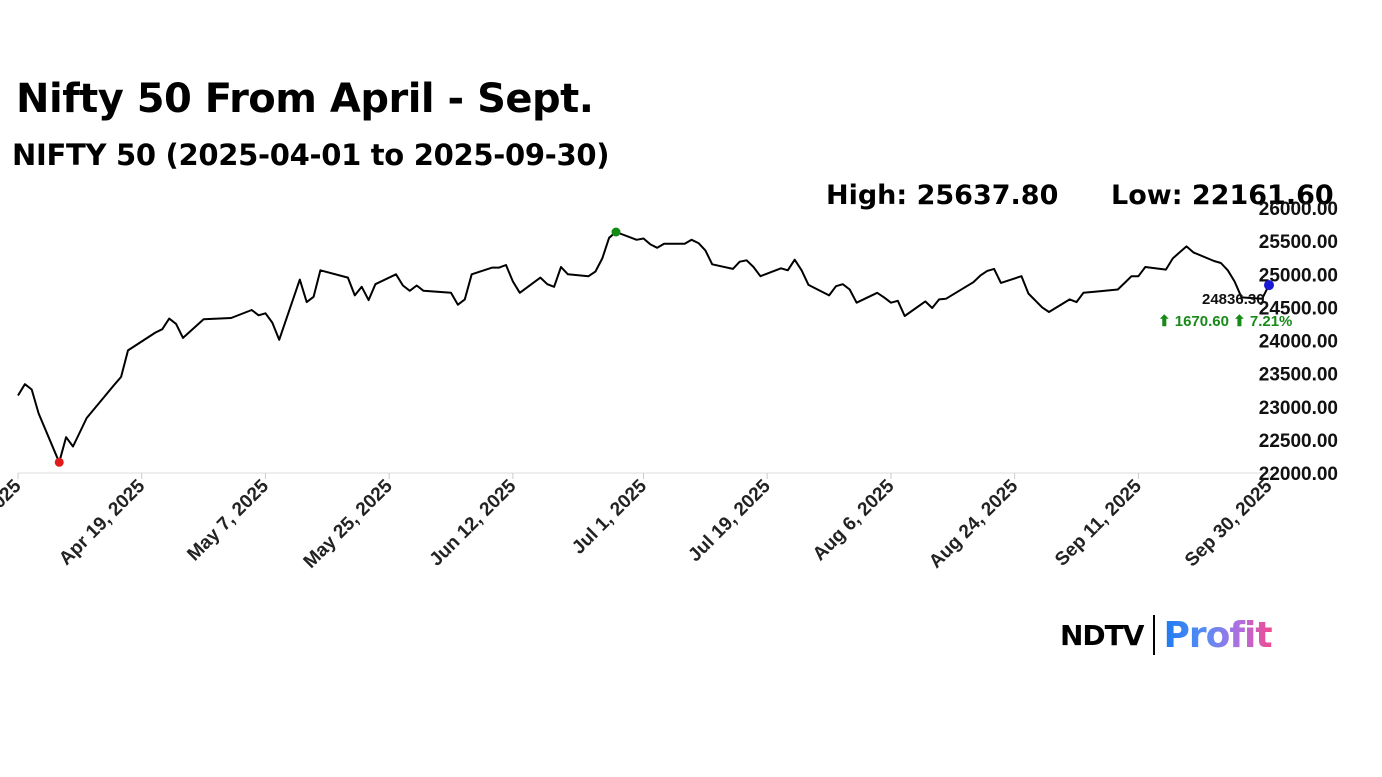 The image size is (1382, 777). I want to click on y-tick-label: 23000.00, so click(1298, 408).